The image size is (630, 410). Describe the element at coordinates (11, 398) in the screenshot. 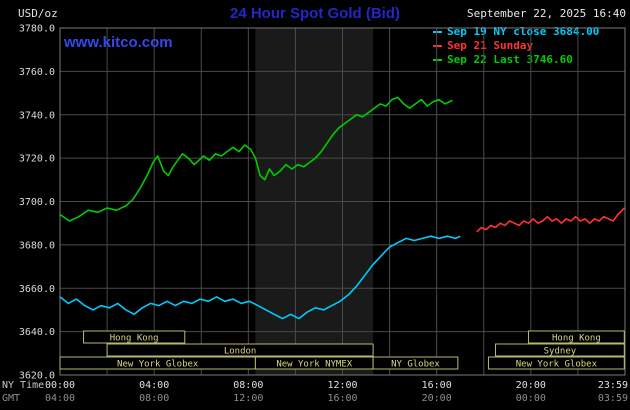

I see `gmt-caption: GMT` at that location.